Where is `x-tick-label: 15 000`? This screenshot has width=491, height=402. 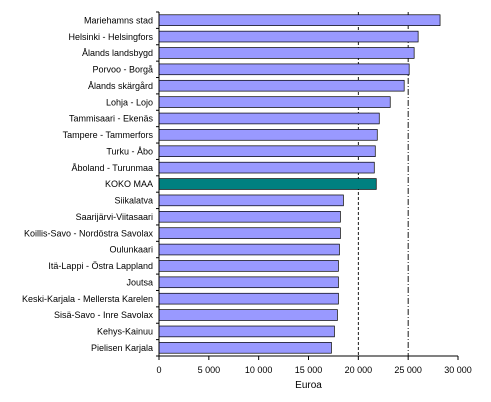 x-tick-label: 15 000 is located at coordinates (309, 370).